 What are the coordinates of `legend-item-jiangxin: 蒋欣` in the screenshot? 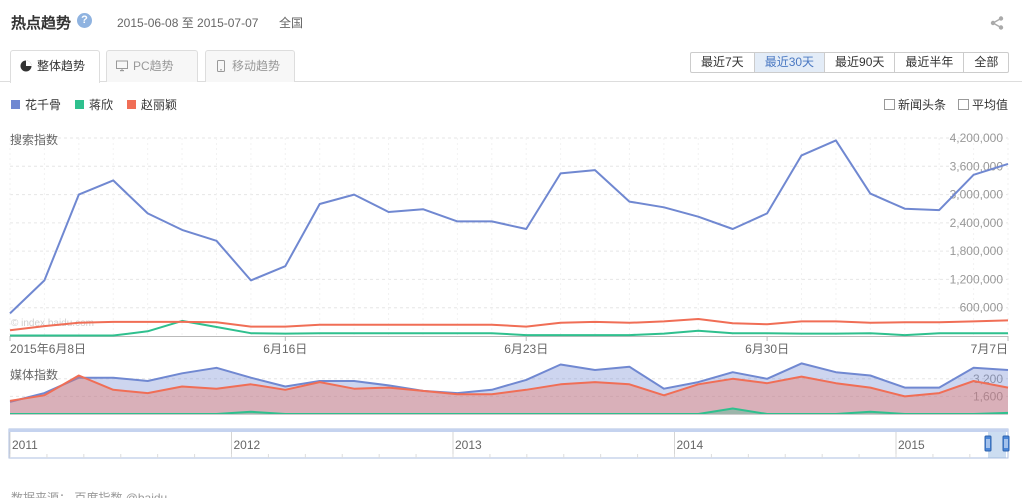 It's located at (94, 104).